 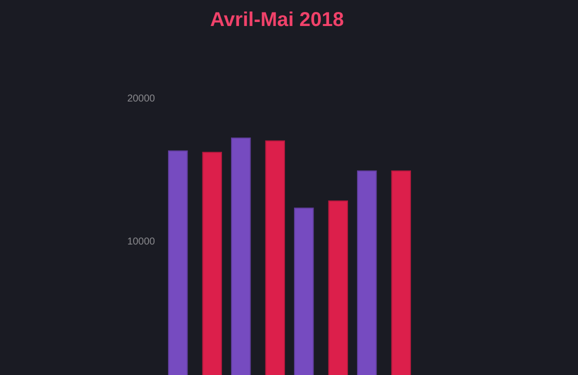 I want to click on y-tick-label: 10000, so click(x=141, y=242).